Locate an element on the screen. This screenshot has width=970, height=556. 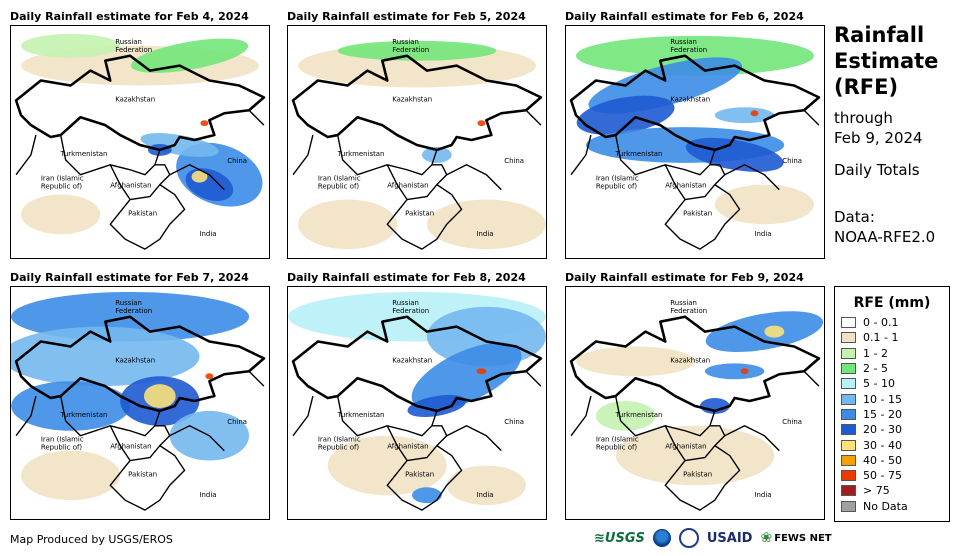
usgs-logo: ≋ USGS is located at coordinates (619, 538).